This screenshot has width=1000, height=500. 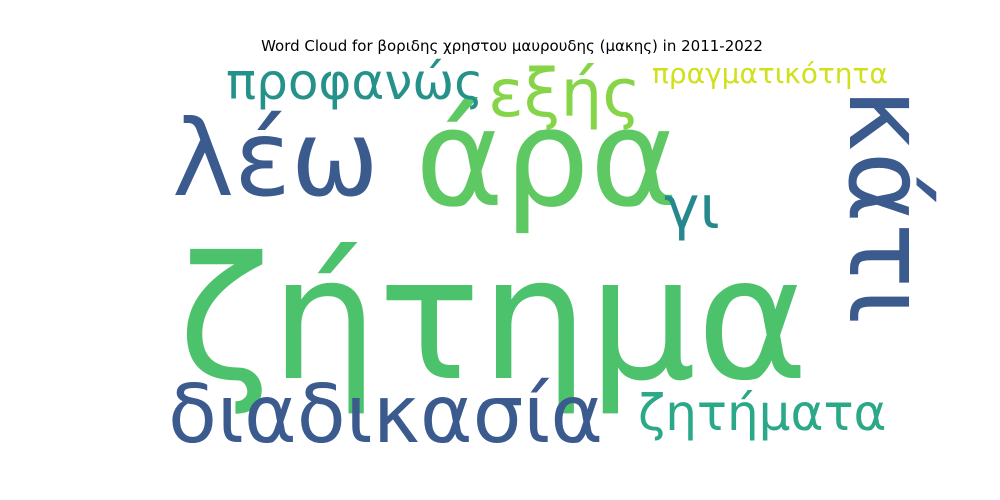 What do you see at coordinates (692, 208) in the screenshot?
I see `word-gi: γι` at bounding box center [692, 208].